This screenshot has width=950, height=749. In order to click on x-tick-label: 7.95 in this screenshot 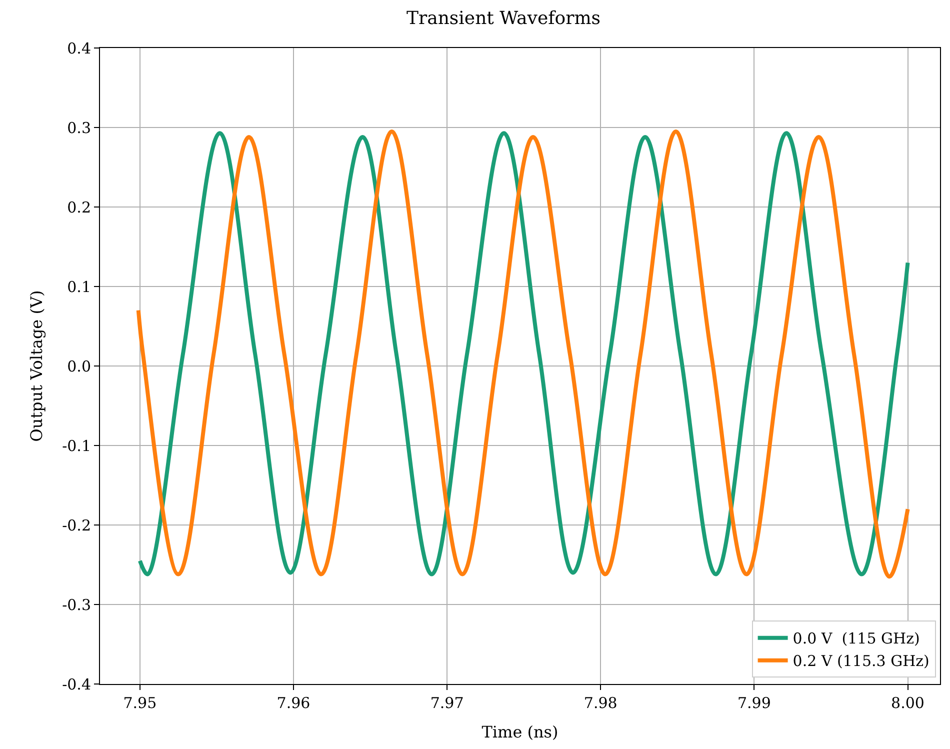, I will do `click(140, 703)`.